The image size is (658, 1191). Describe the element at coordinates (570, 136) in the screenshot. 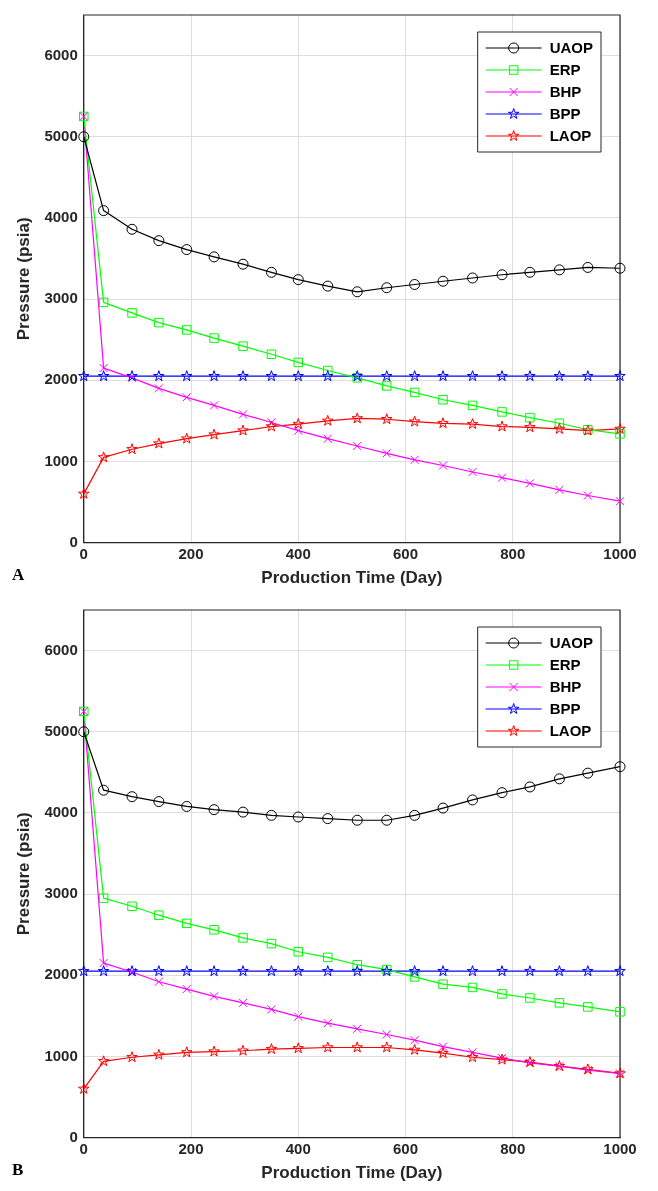

I see `legend-label: LAOP` at that location.